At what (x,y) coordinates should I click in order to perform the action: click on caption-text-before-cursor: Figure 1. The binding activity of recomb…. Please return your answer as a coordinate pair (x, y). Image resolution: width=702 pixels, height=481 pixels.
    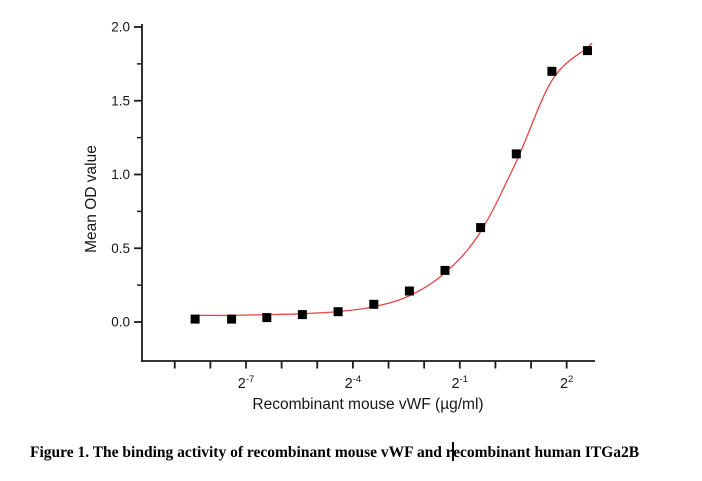
    Looking at the image, I should click on (241, 452).